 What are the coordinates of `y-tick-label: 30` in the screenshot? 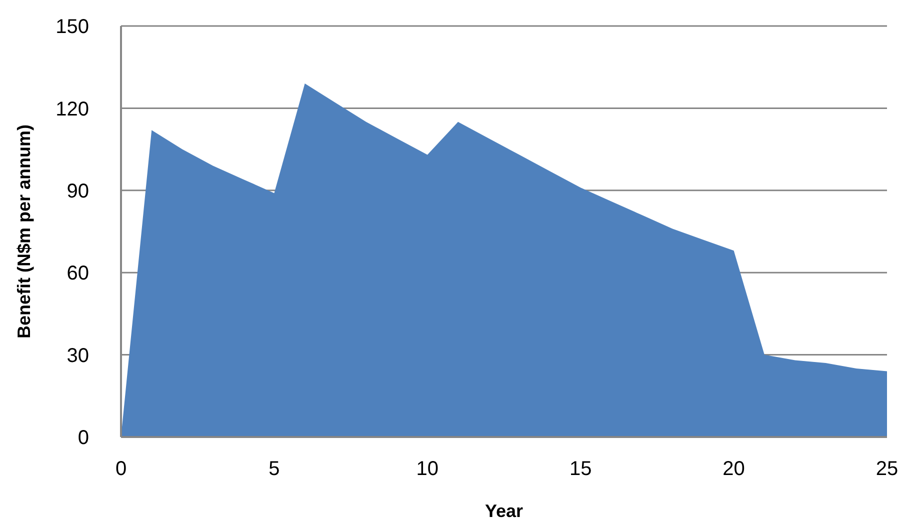 It's located at (77, 355).